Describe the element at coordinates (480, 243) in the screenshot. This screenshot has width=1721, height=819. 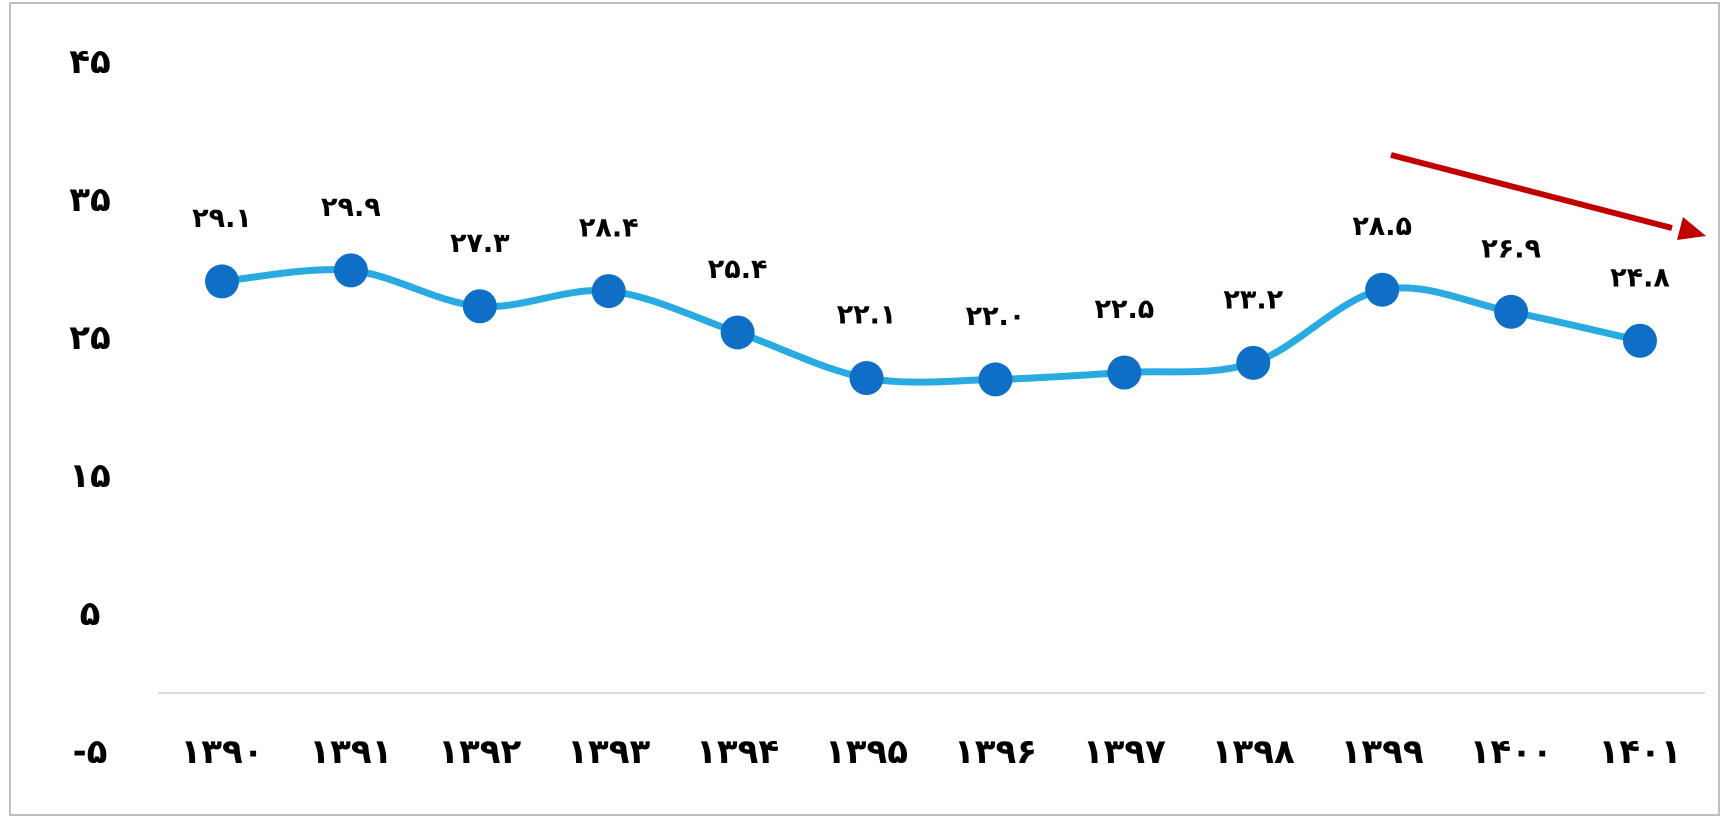
I see `data-label: ۲۷.۳` at that location.